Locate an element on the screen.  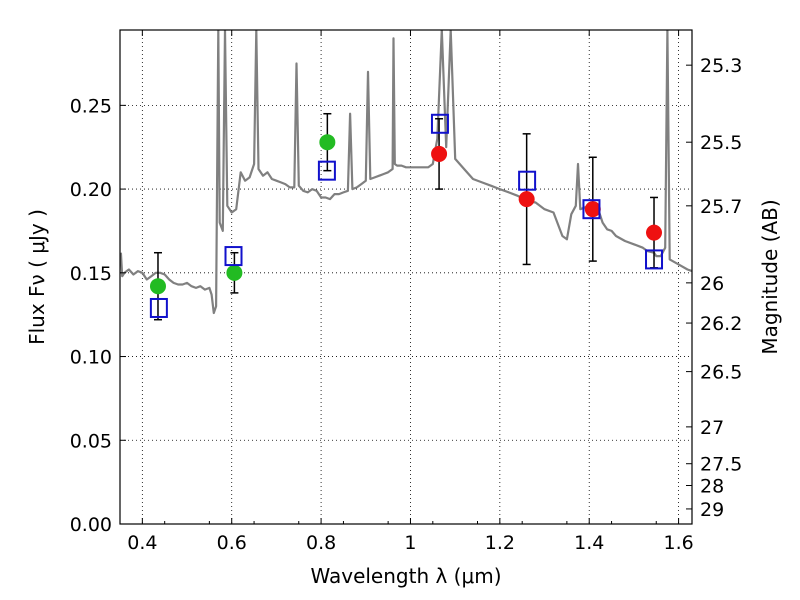
right-tick-label: 25.5 is located at coordinates (721, 143).